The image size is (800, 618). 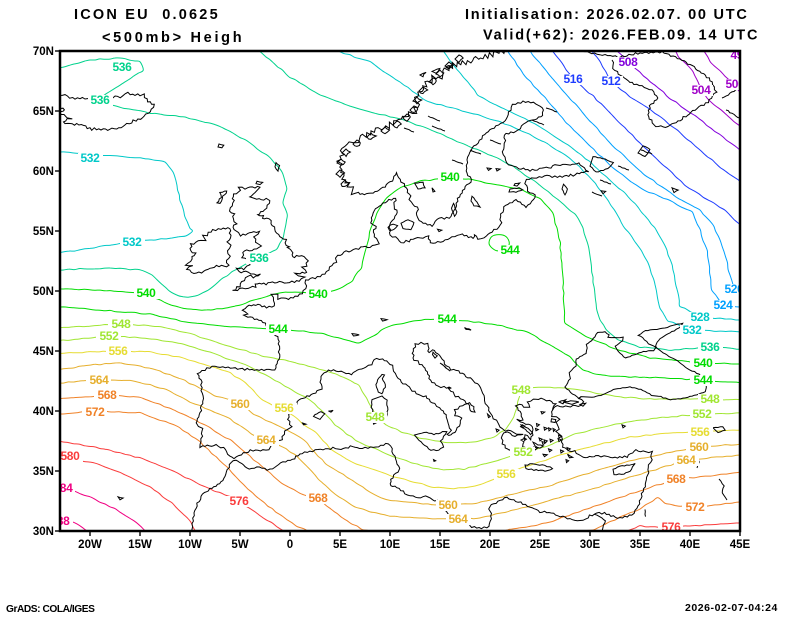 I want to click on svg-text: 496, so click(x=740, y=55).